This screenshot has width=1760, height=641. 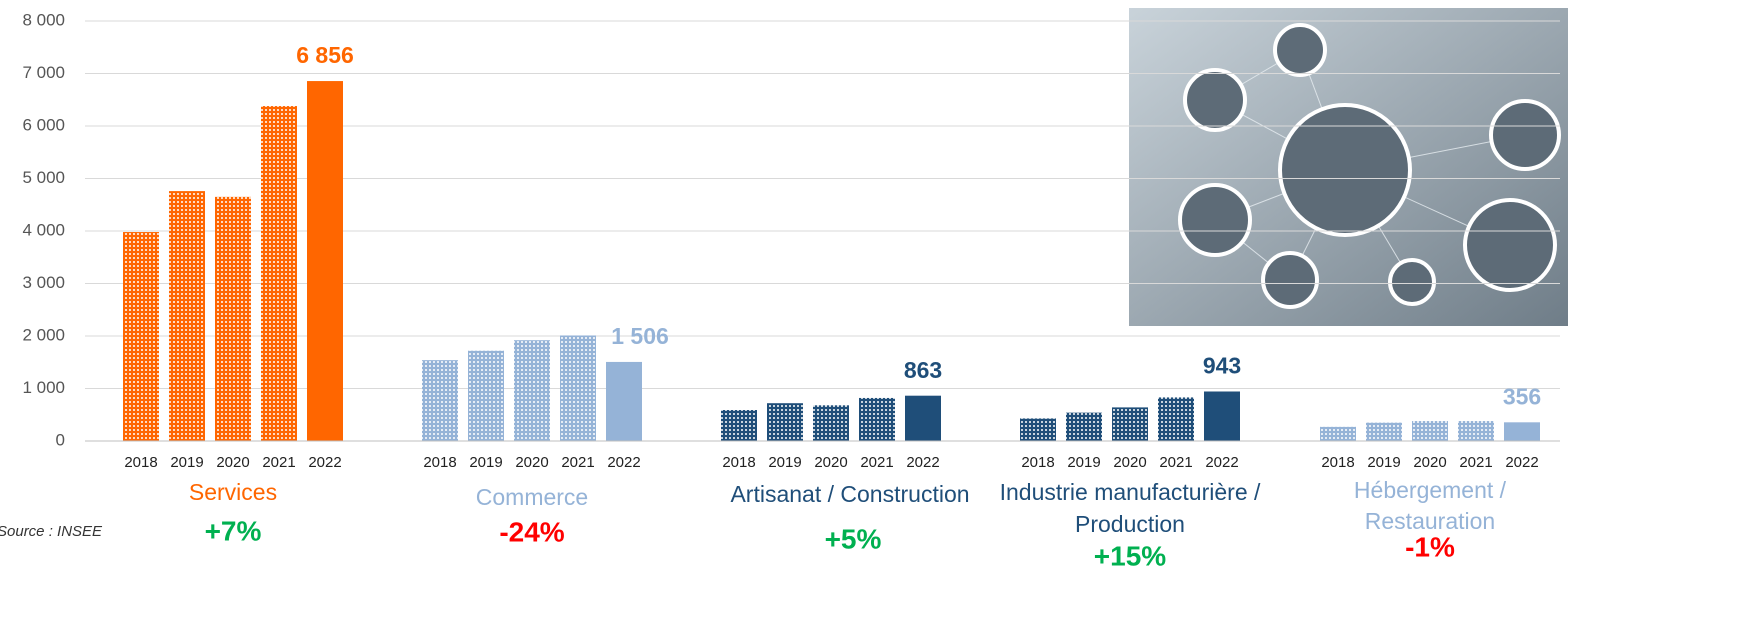 What do you see at coordinates (43, 72) in the screenshot?
I see `y-tick-label: 7 000` at bounding box center [43, 72].